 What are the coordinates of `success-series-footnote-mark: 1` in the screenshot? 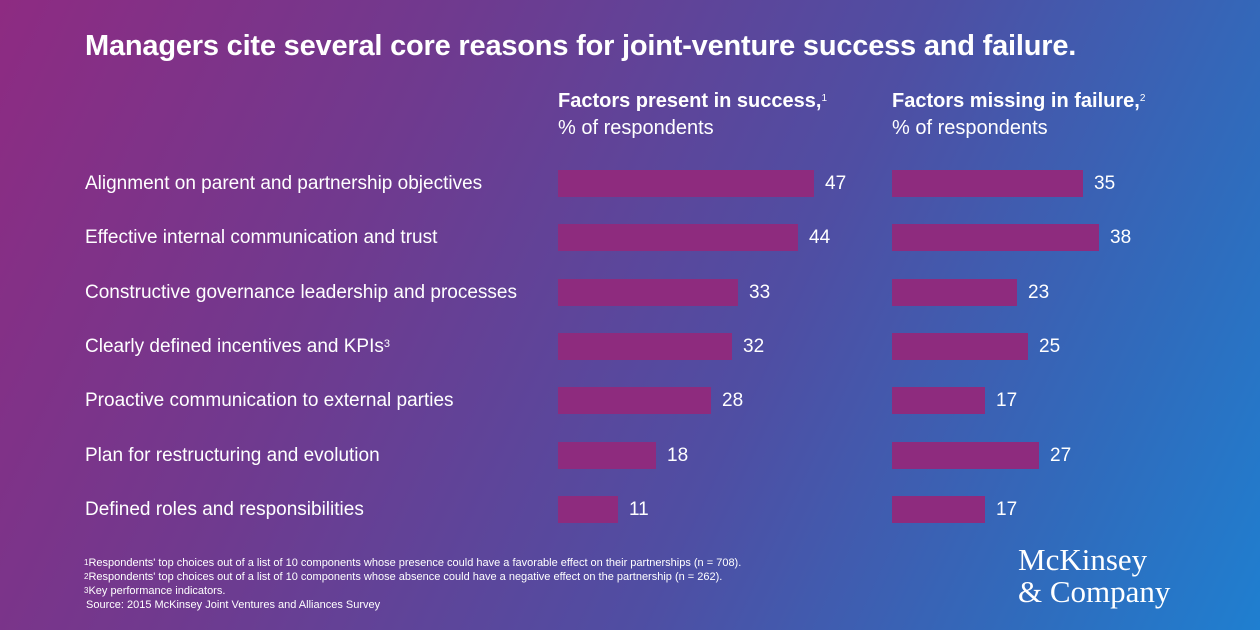 It's located at (824, 98).